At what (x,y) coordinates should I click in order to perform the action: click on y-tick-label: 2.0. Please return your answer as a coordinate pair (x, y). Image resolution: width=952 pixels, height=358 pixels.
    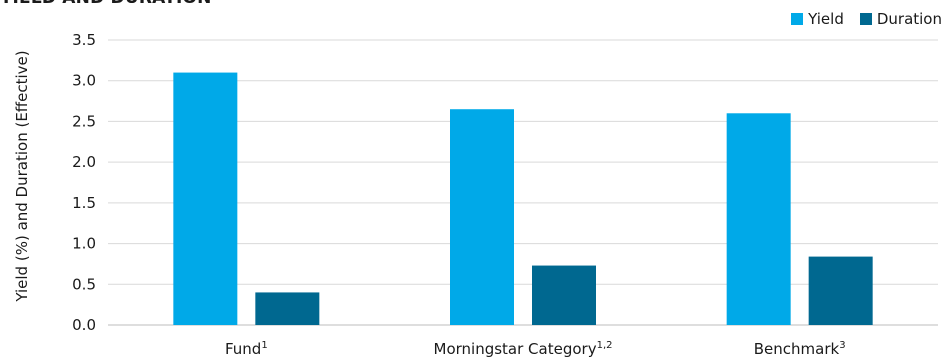
    Looking at the image, I should click on (84, 162).